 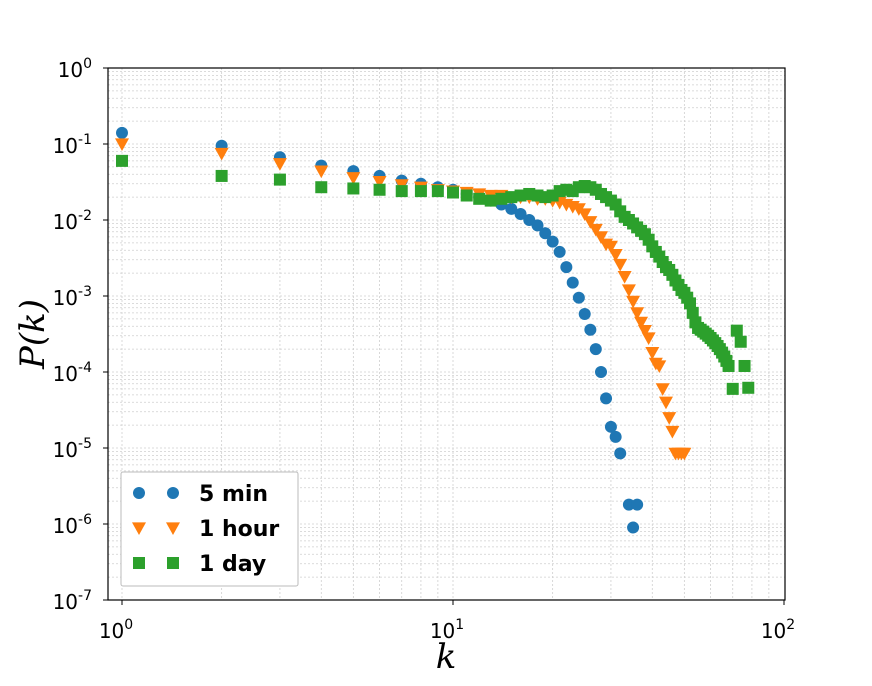 I want to click on legend-label: 5 min, so click(x=233, y=494).